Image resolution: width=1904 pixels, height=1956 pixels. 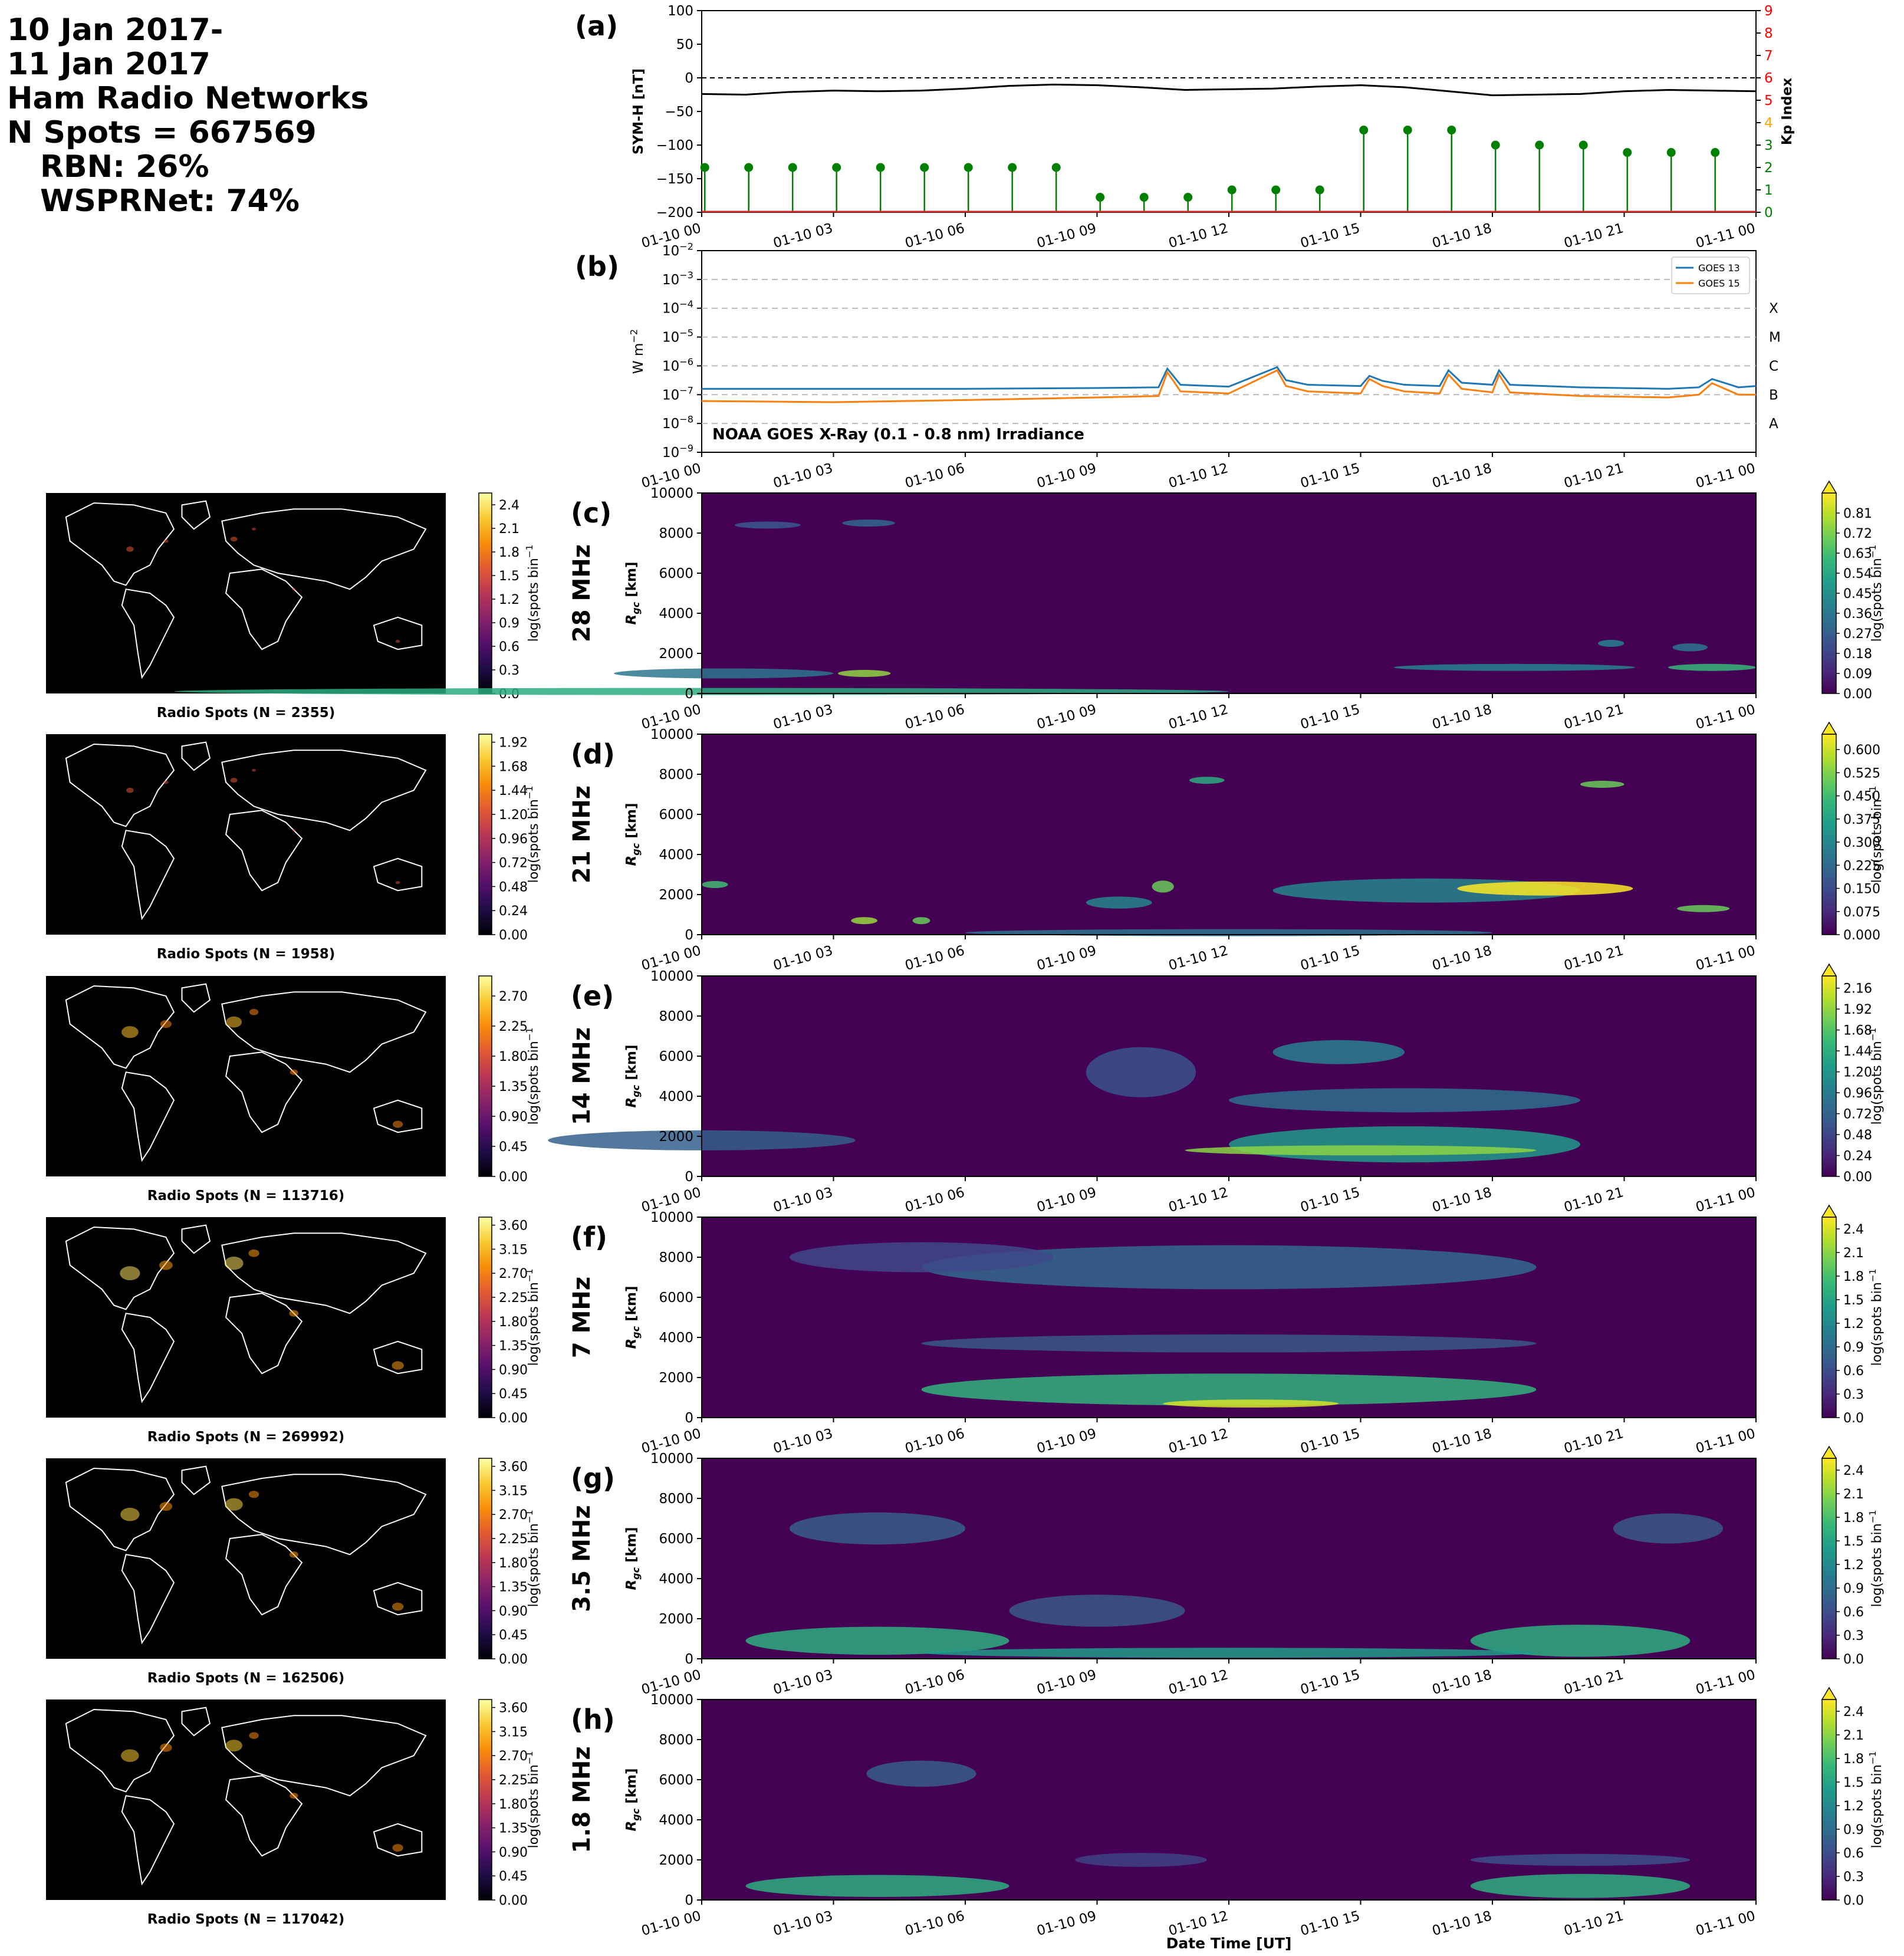 I want to click on panel-e-xtick-label-5: 01-10 15, so click(x=1330, y=1200).